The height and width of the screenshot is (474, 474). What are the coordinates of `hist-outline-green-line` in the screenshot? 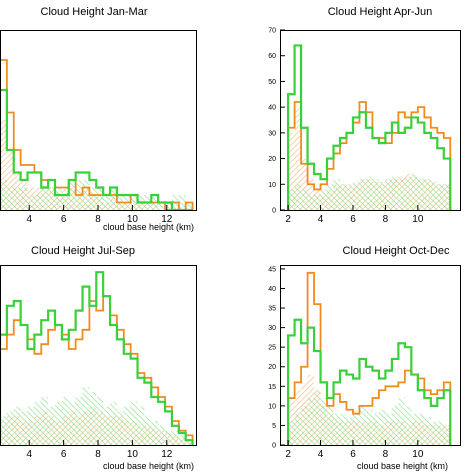 It's located at (369, 127).